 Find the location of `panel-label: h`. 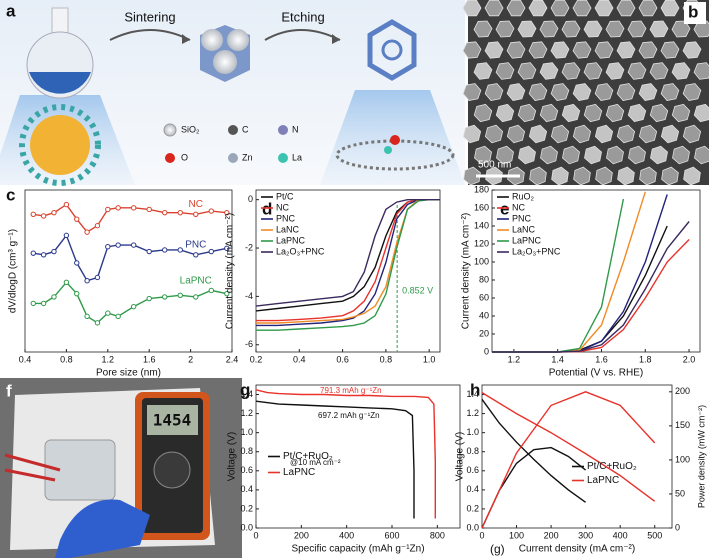

panel-label: h is located at coordinates (475, 389).